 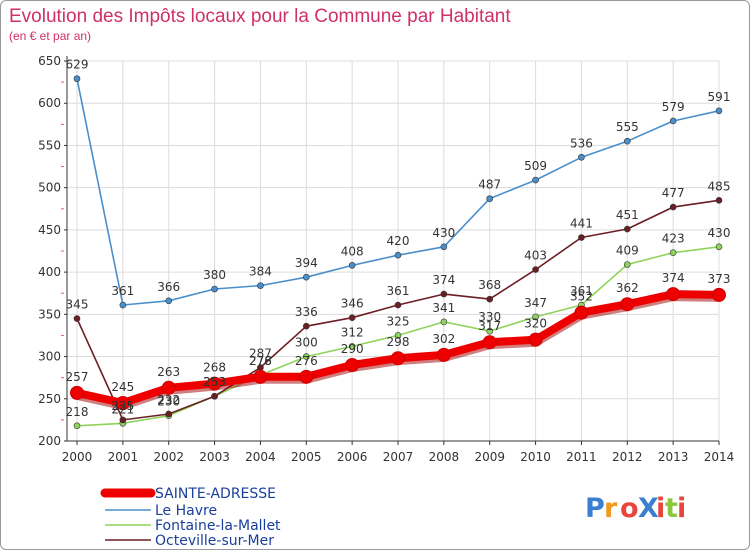 I want to click on data-label: 298, so click(x=398, y=342).